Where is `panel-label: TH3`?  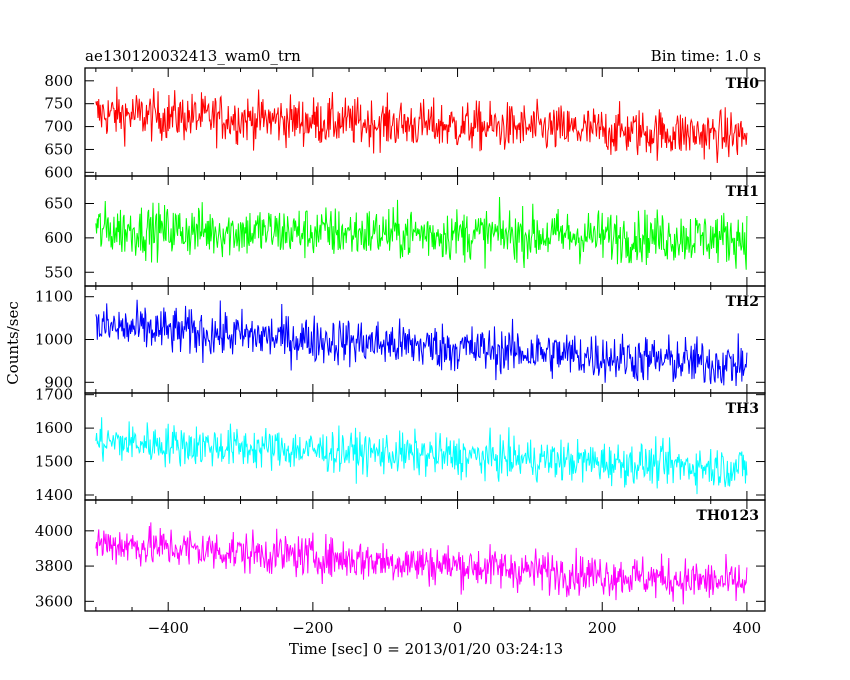 panel-label: TH3 is located at coordinates (742, 409).